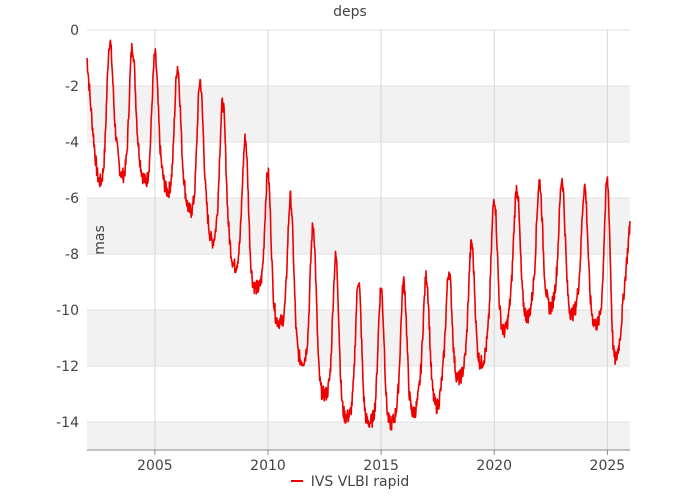 This screenshot has width=700, height=500. I want to click on y-tick-label: -8, so click(72, 255).